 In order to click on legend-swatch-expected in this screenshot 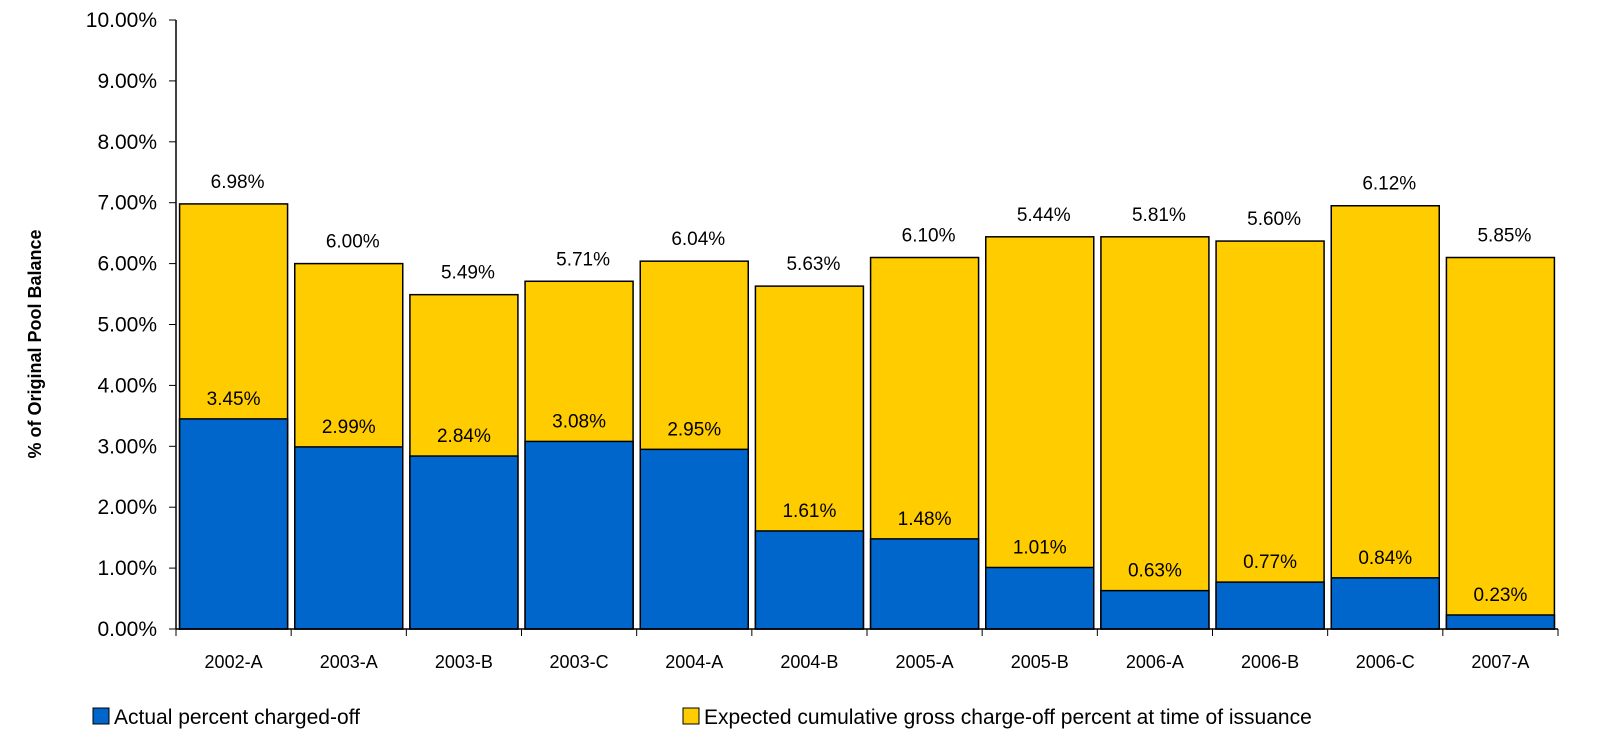, I will do `click(691, 716)`.